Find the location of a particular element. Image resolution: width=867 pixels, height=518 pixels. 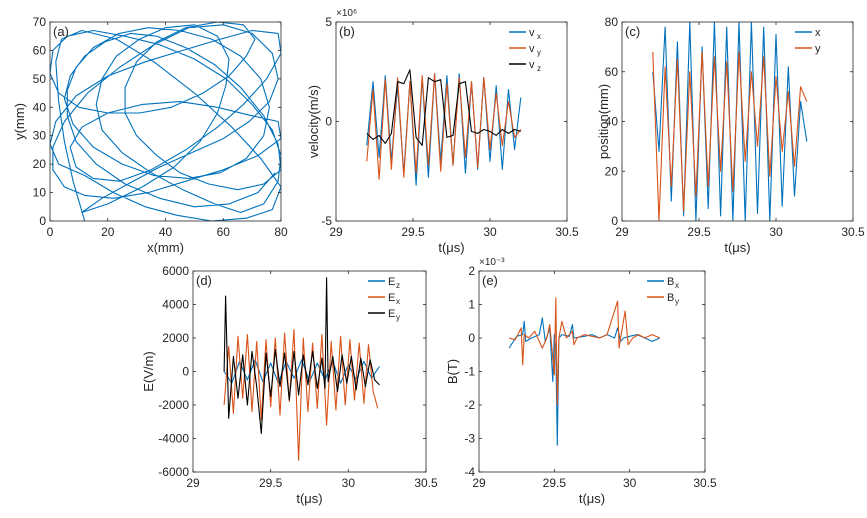

panel-e-ytick-label: -4 is located at coordinates (469, 472).